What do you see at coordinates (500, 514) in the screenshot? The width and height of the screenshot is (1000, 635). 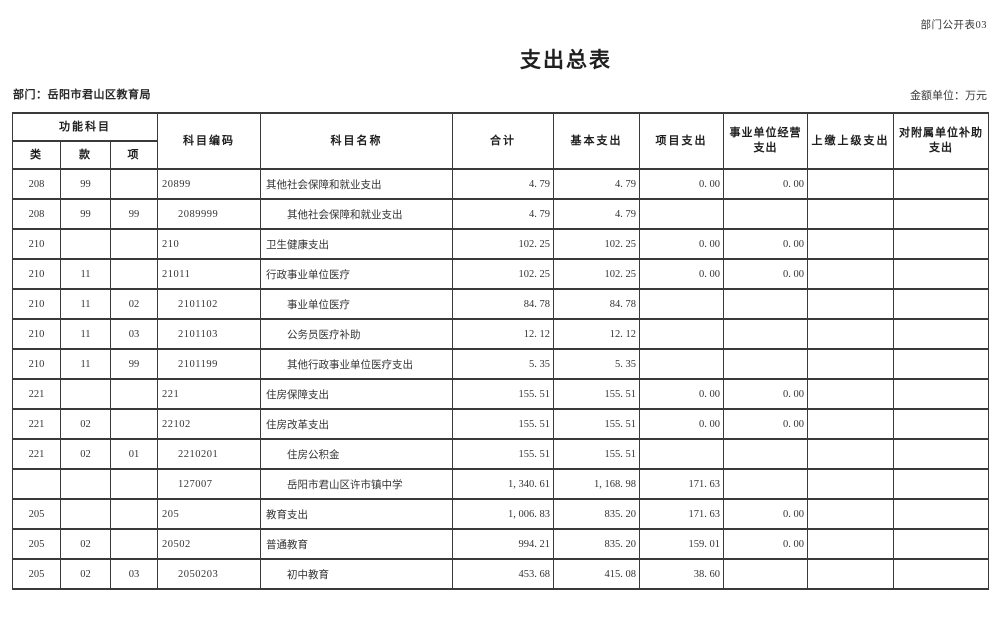 I see `table-row: 205 205 教育支出 1, 006. 83 835. 20 171. 63 0. 00` at bounding box center [500, 514].